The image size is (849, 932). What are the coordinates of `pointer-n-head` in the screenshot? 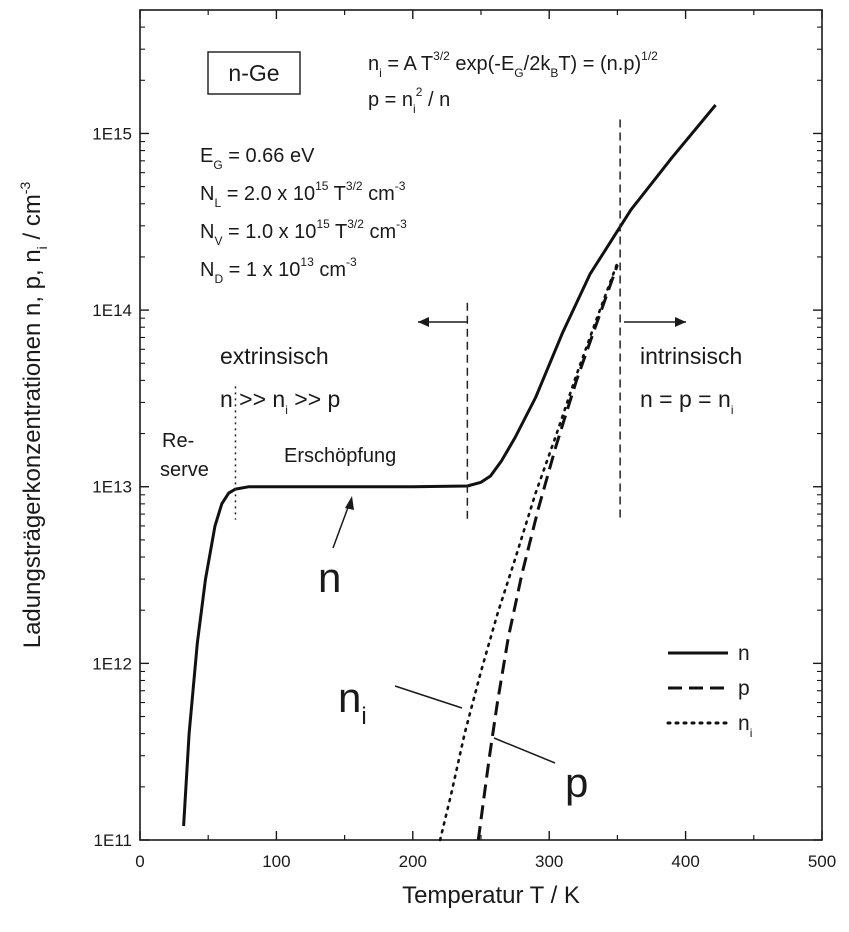 It's located at (349, 503).